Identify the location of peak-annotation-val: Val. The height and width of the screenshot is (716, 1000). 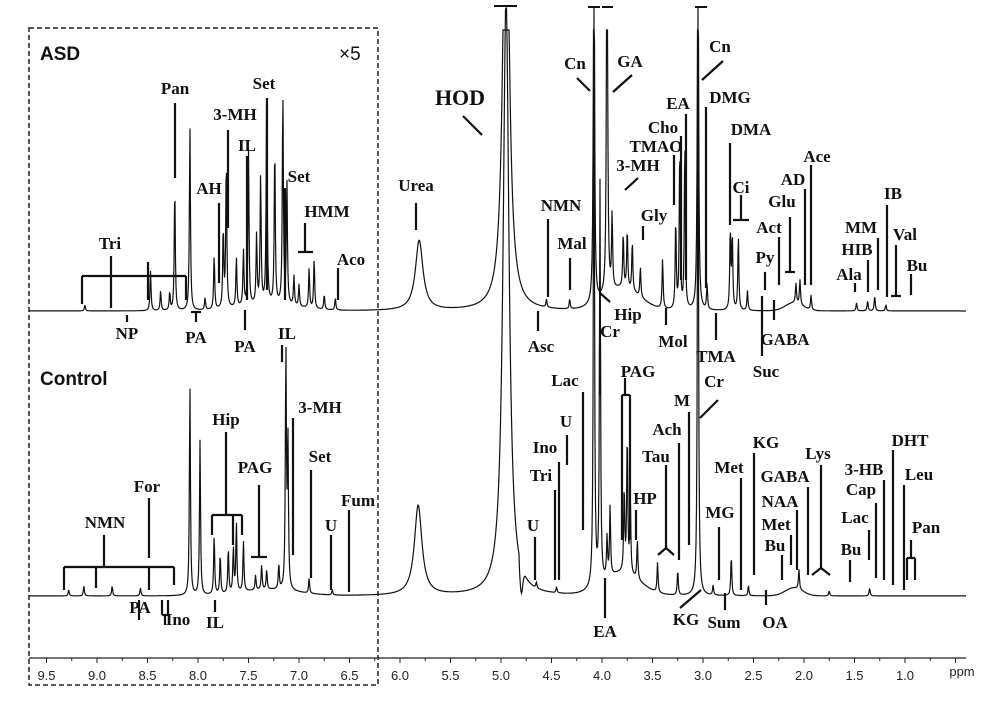
(904, 261).